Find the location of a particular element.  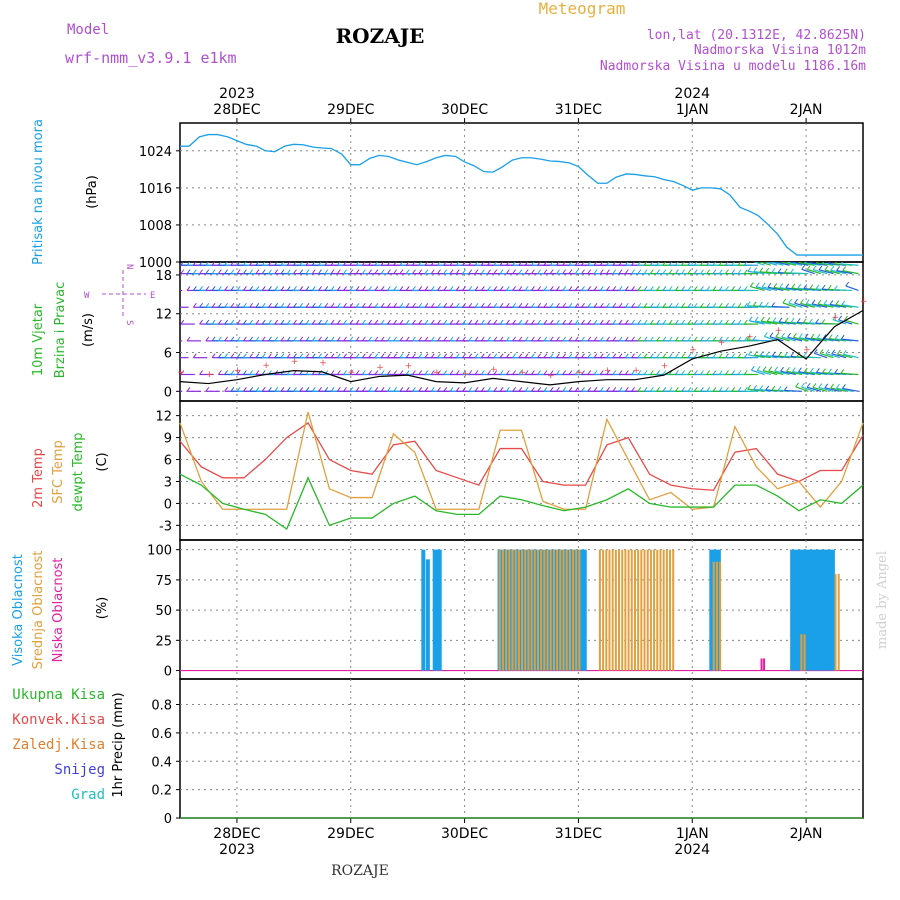

y-tick-label: 18 is located at coordinates (163, 276).